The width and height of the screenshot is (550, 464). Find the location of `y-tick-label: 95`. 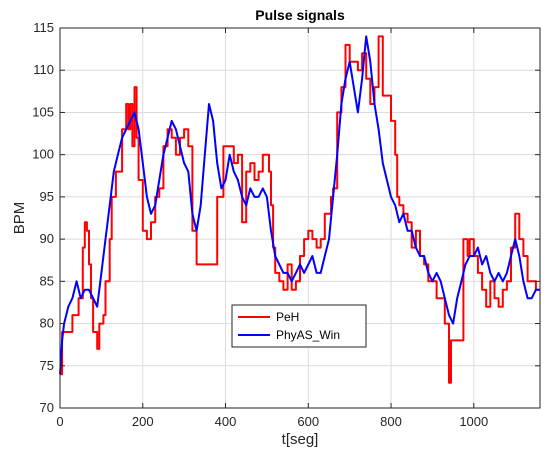

y-tick-label: 95 is located at coordinates (47, 196).